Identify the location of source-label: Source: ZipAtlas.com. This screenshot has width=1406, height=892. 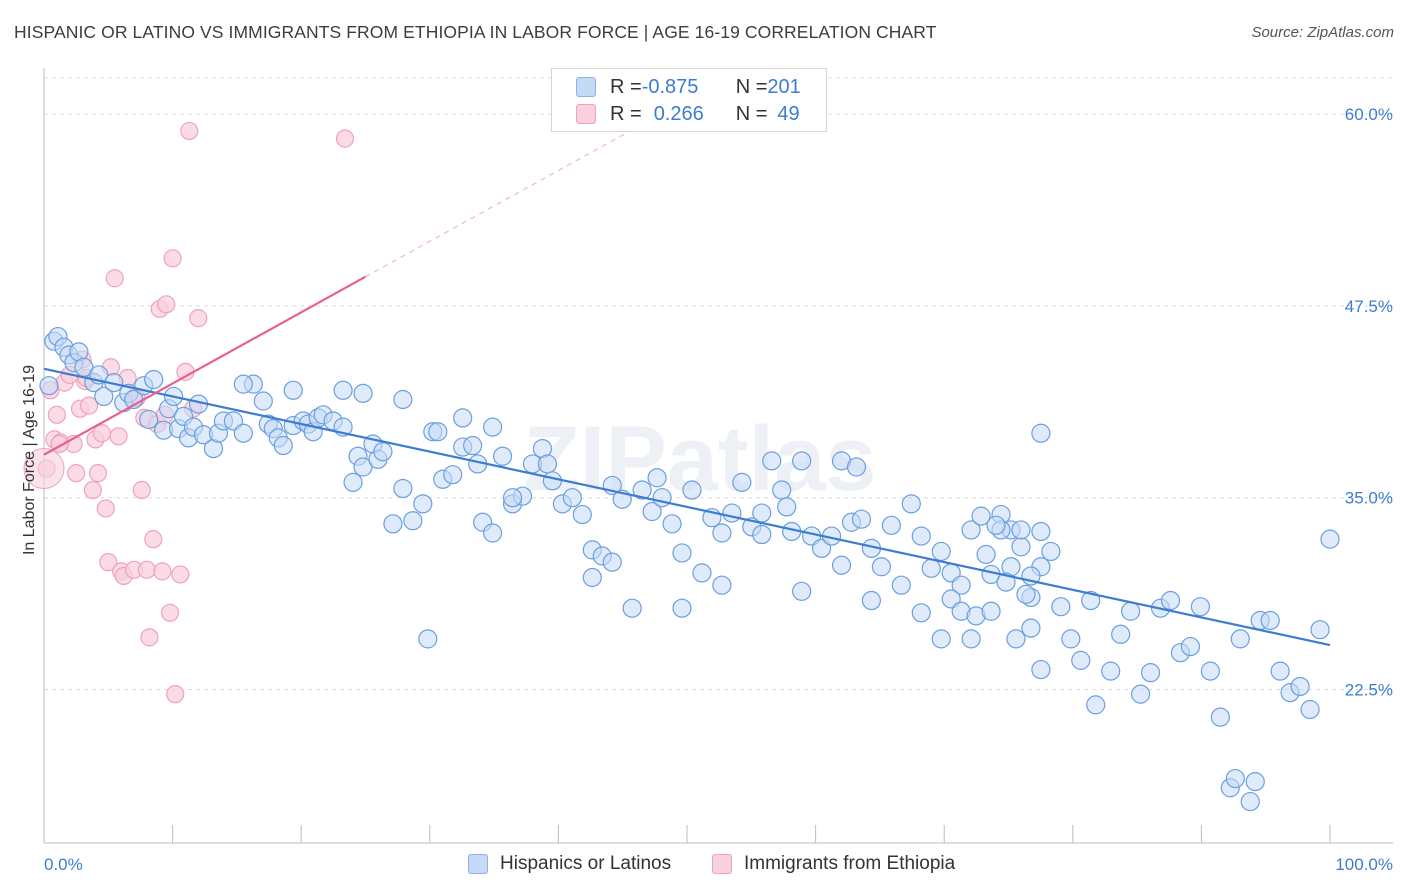
(1322, 32).